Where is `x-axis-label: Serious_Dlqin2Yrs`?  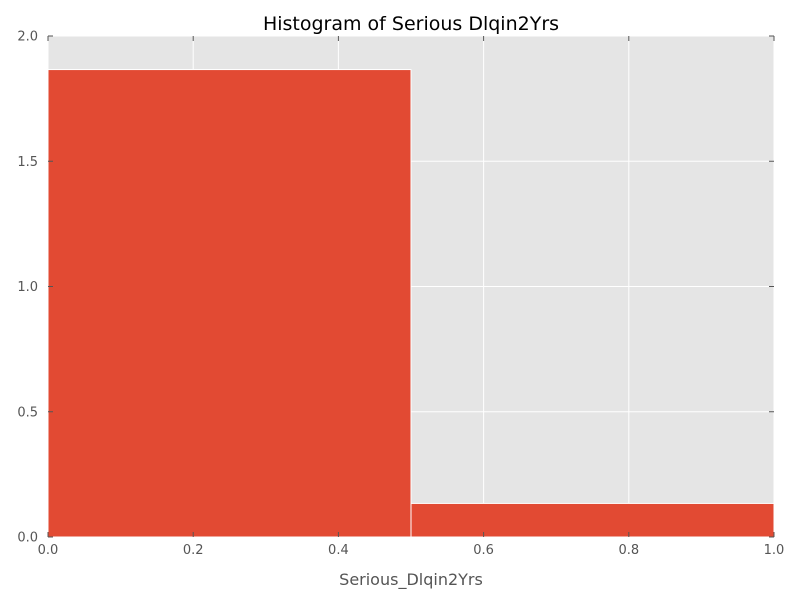
x-axis-label: Serious_Dlqin2Yrs is located at coordinates (411, 580).